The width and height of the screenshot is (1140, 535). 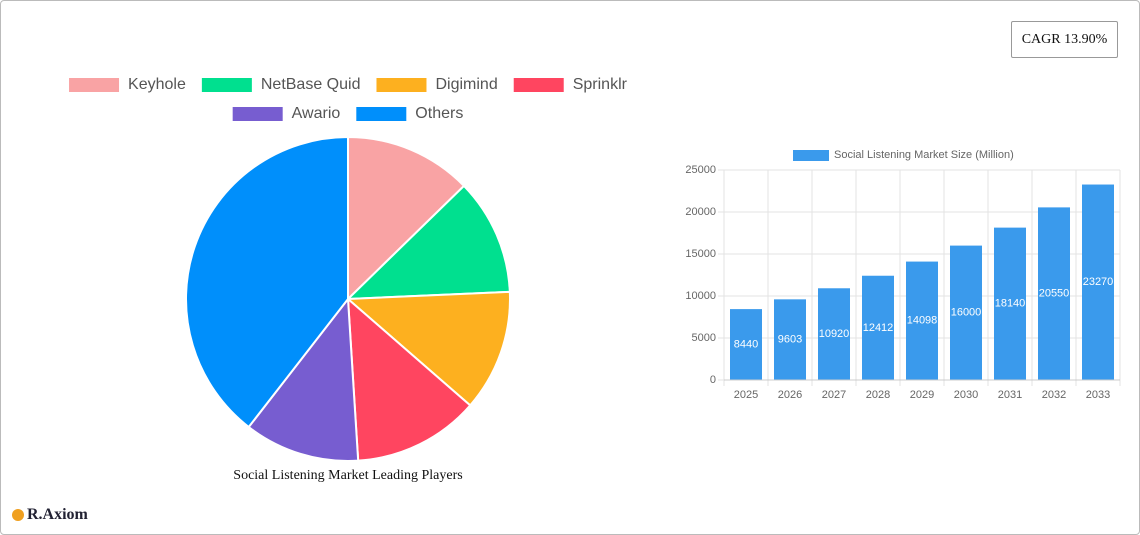 I want to click on y-tick-label: 10000, so click(x=700, y=296).